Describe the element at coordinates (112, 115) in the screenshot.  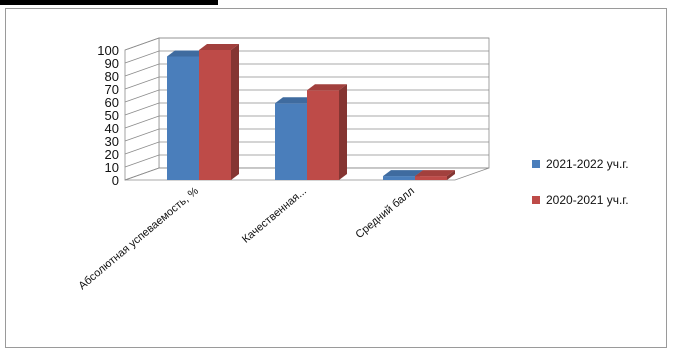
I see `y-tick-label: 50` at that location.